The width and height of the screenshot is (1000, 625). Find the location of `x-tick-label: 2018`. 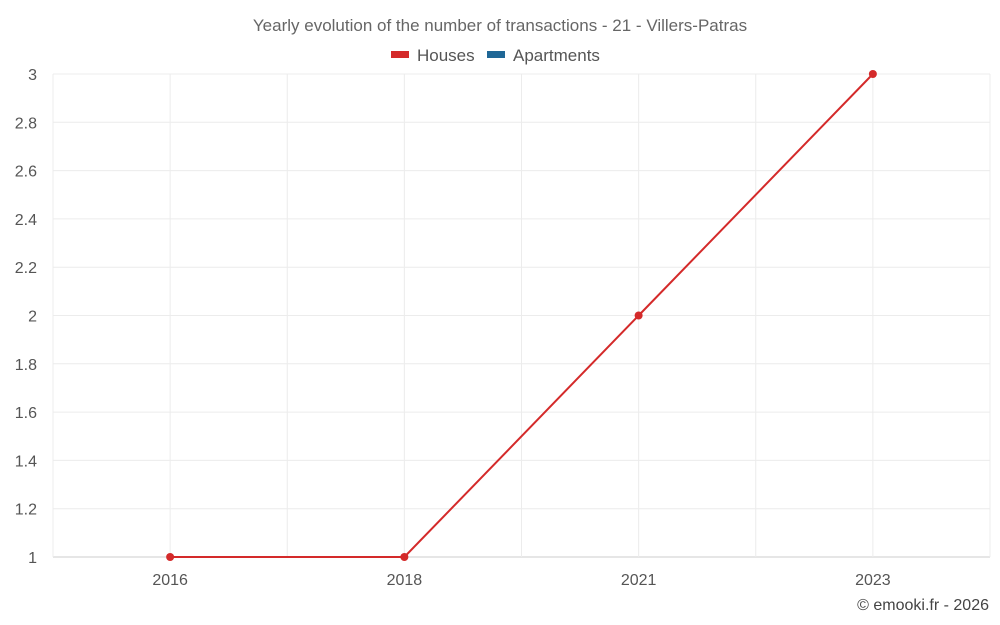

x-tick-label: 2018 is located at coordinates (405, 580).